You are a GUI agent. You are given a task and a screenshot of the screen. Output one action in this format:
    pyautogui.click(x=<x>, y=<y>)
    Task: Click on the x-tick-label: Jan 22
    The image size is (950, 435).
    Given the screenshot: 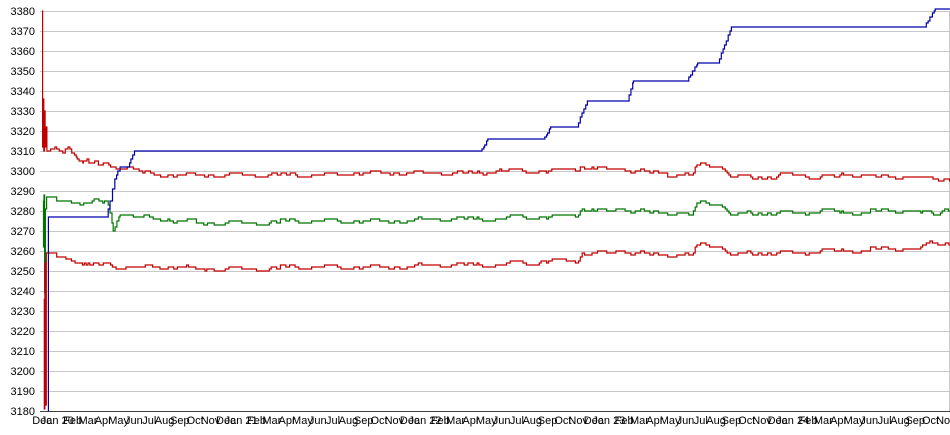 What is the action you would take?
    pyautogui.click(x=424, y=421)
    